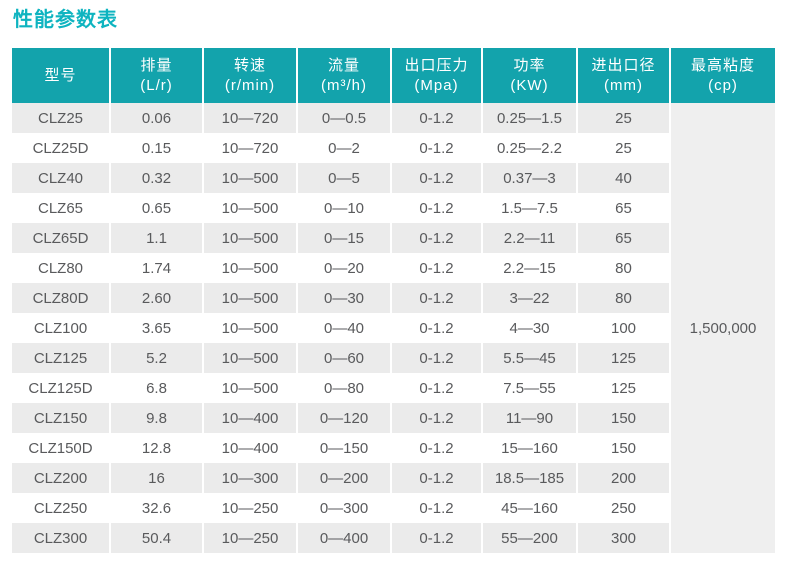 The image size is (787, 578). I want to click on table-row: CLZ250 32.6 10—250 0—300 0-1.2 45—160 250, so click(393, 508).